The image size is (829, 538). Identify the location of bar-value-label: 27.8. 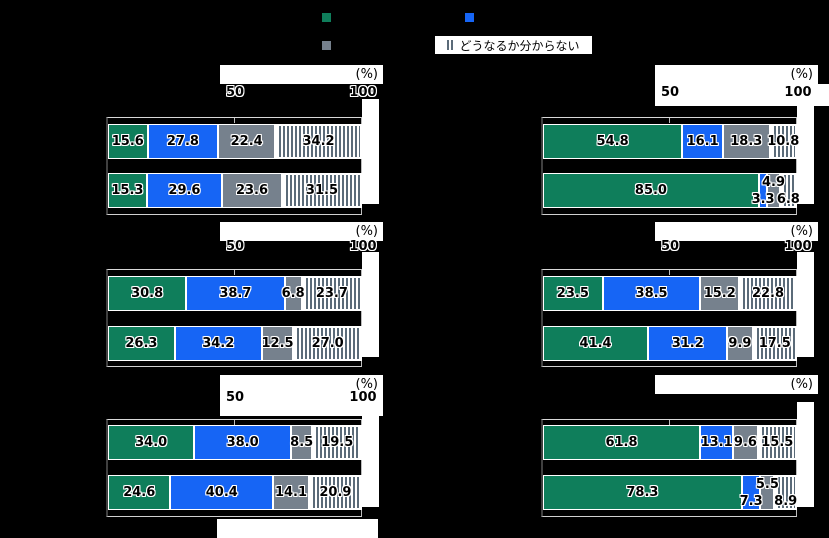
(182, 141).